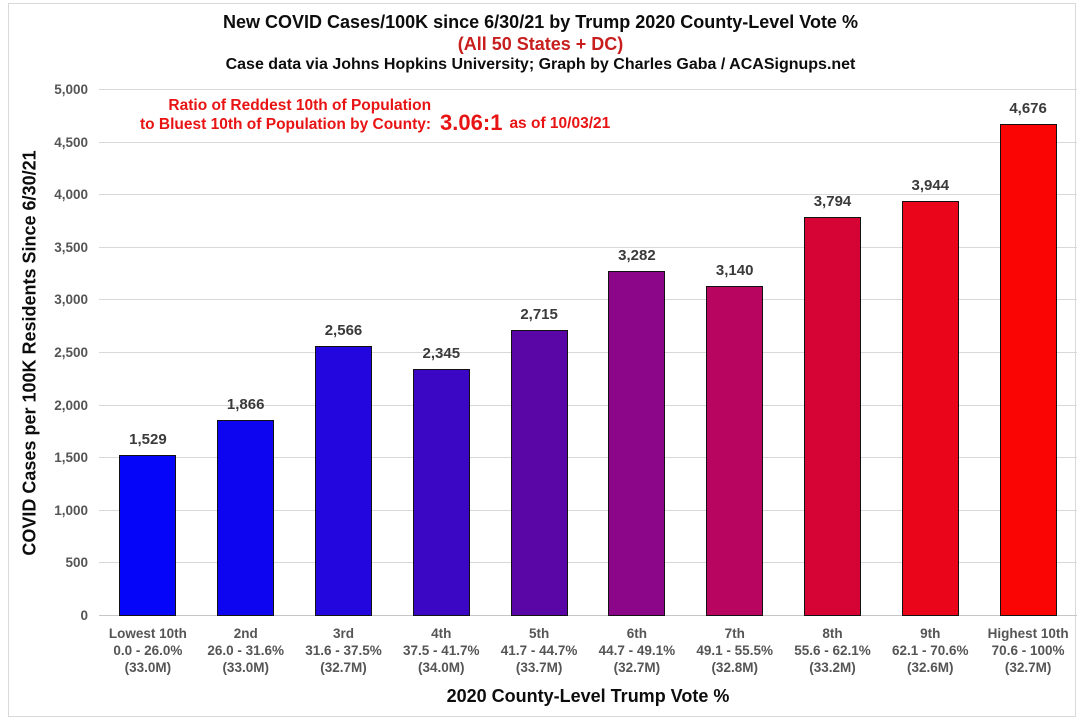 The width and height of the screenshot is (1081, 721). I want to click on bar-value-label: 4,676, so click(1028, 109).